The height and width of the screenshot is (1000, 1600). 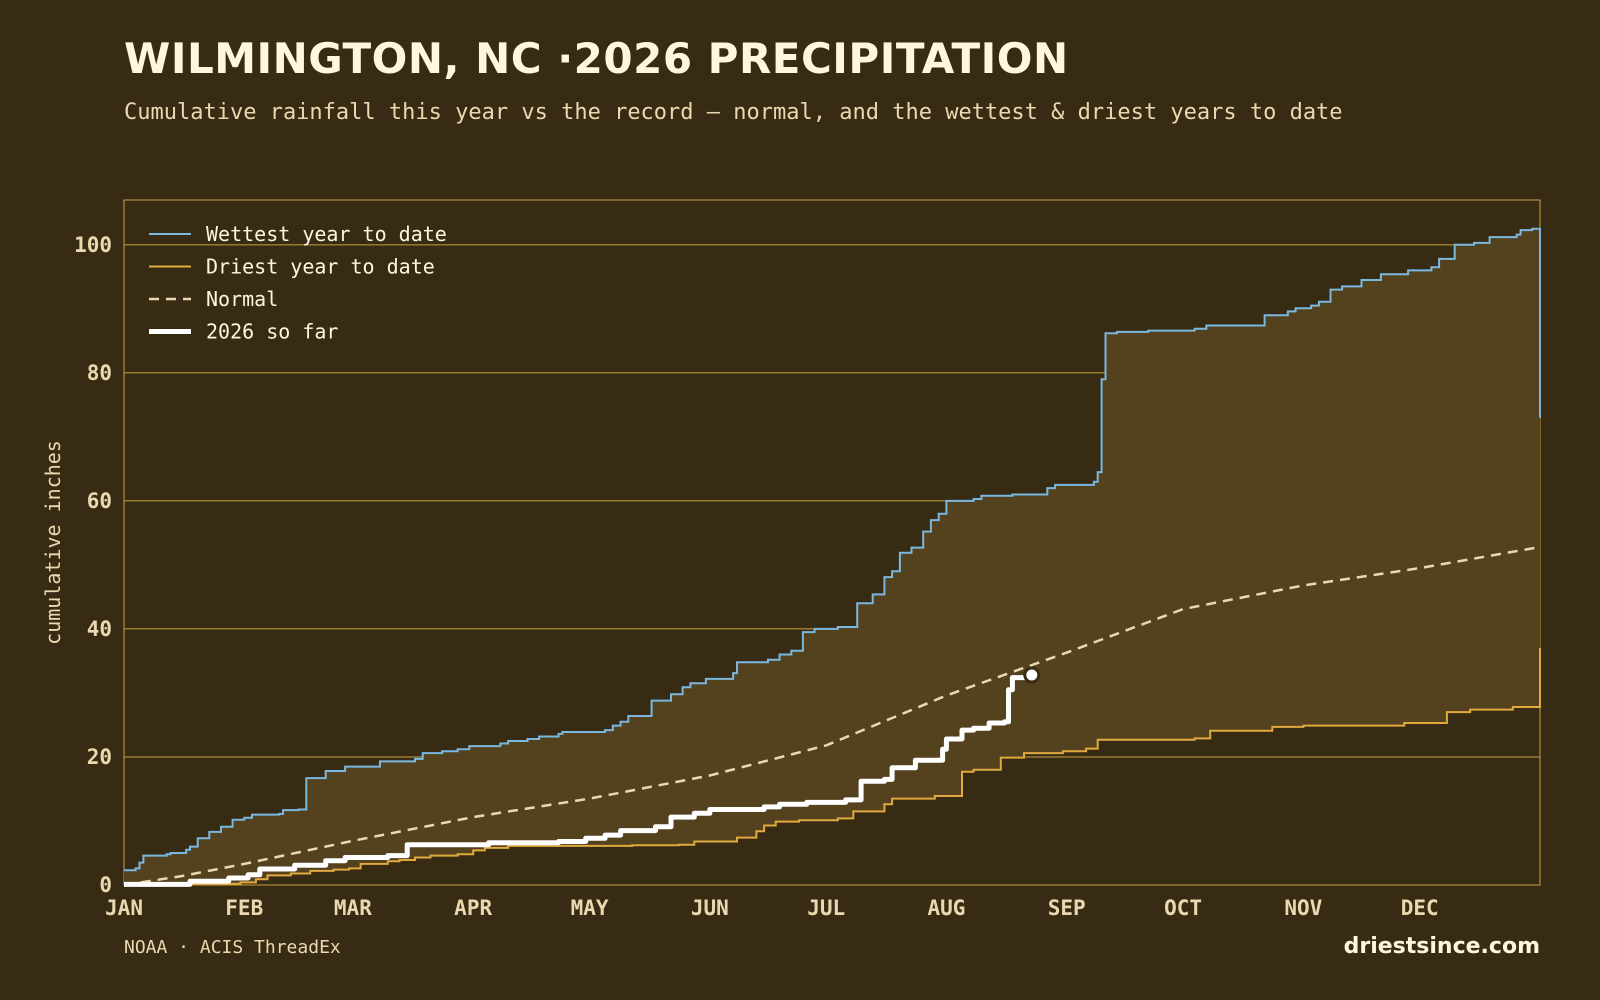 What do you see at coordinates (579, 781) in the screenshot?
I see `current-series-line` at bounding box center [579, 781].